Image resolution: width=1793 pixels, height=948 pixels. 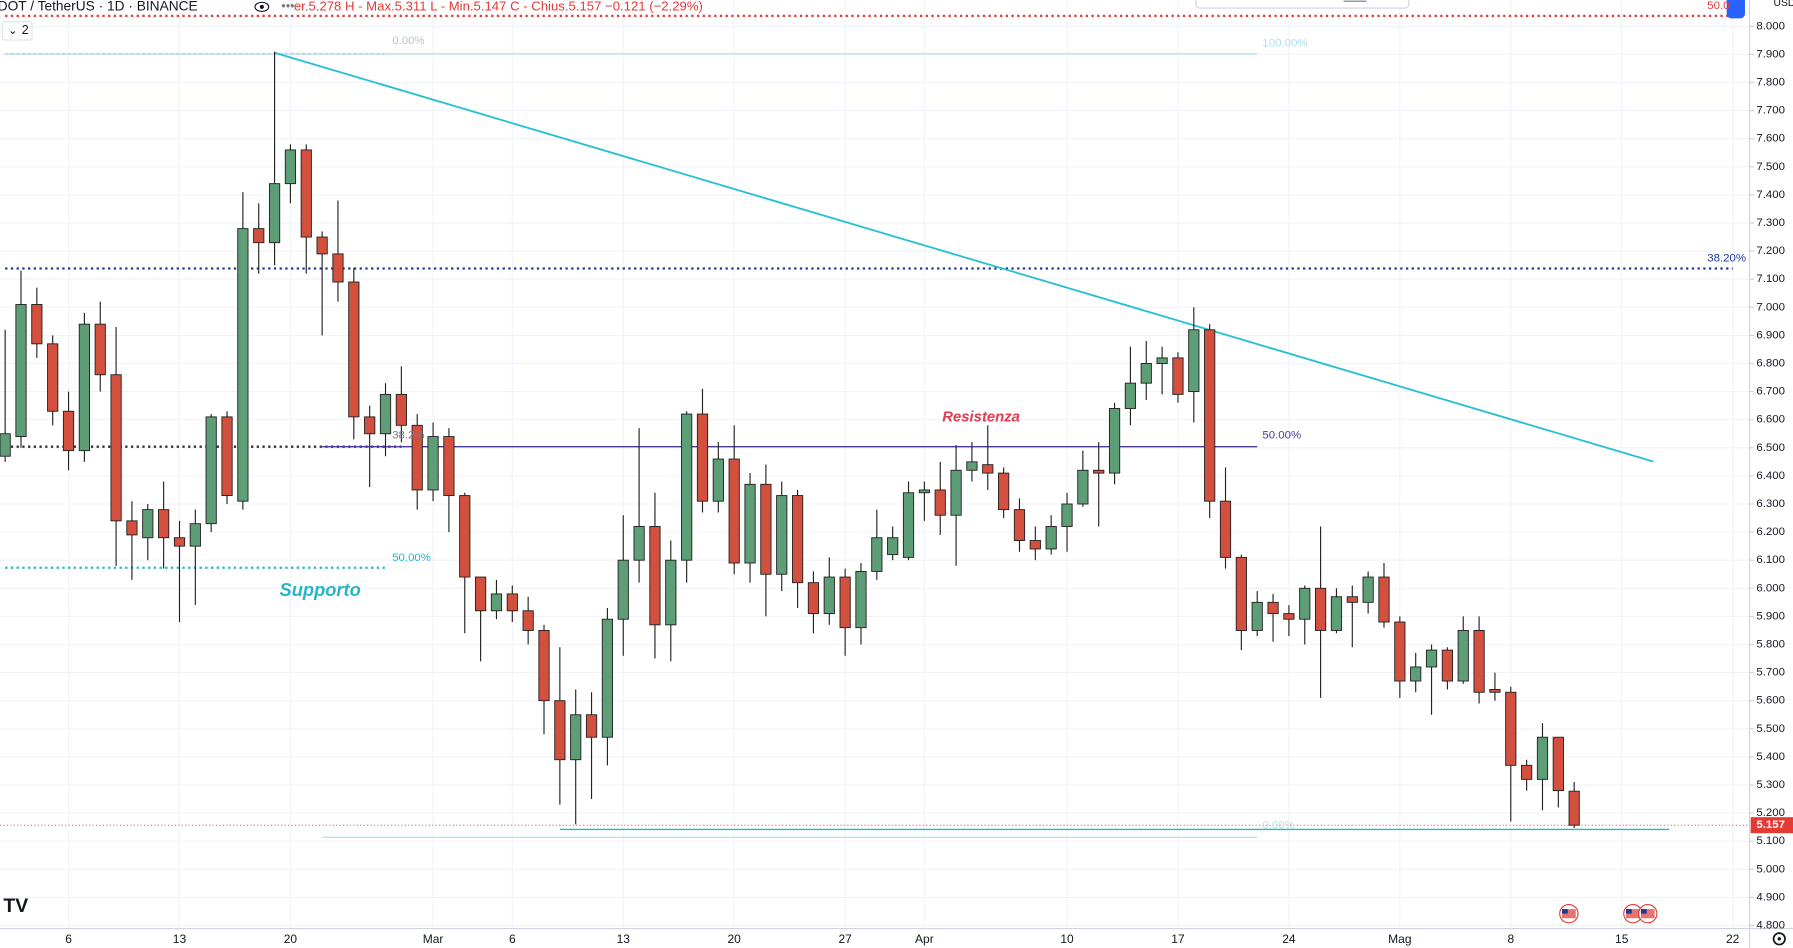 I want to click on y-tick-label: 7.900, so click(x=1770, y=54).